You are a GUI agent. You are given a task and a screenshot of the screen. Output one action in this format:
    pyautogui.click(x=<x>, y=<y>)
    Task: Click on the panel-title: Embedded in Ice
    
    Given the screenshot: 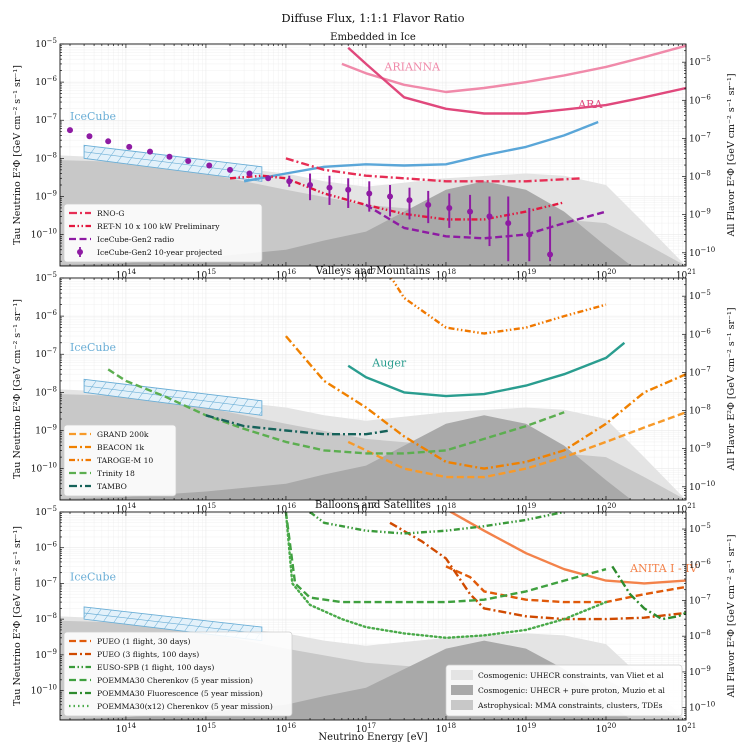 What is the action you would take?
    pyautogui.click(x=373, y=37)
    